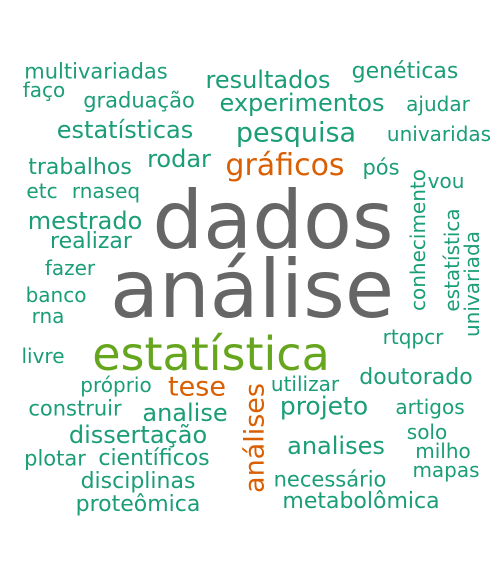 The width and height of the screenshot is (504, 576). Describe the element at coordinates (125, 130) in the screenshot. I see `word-7: estatísticas` at that location.